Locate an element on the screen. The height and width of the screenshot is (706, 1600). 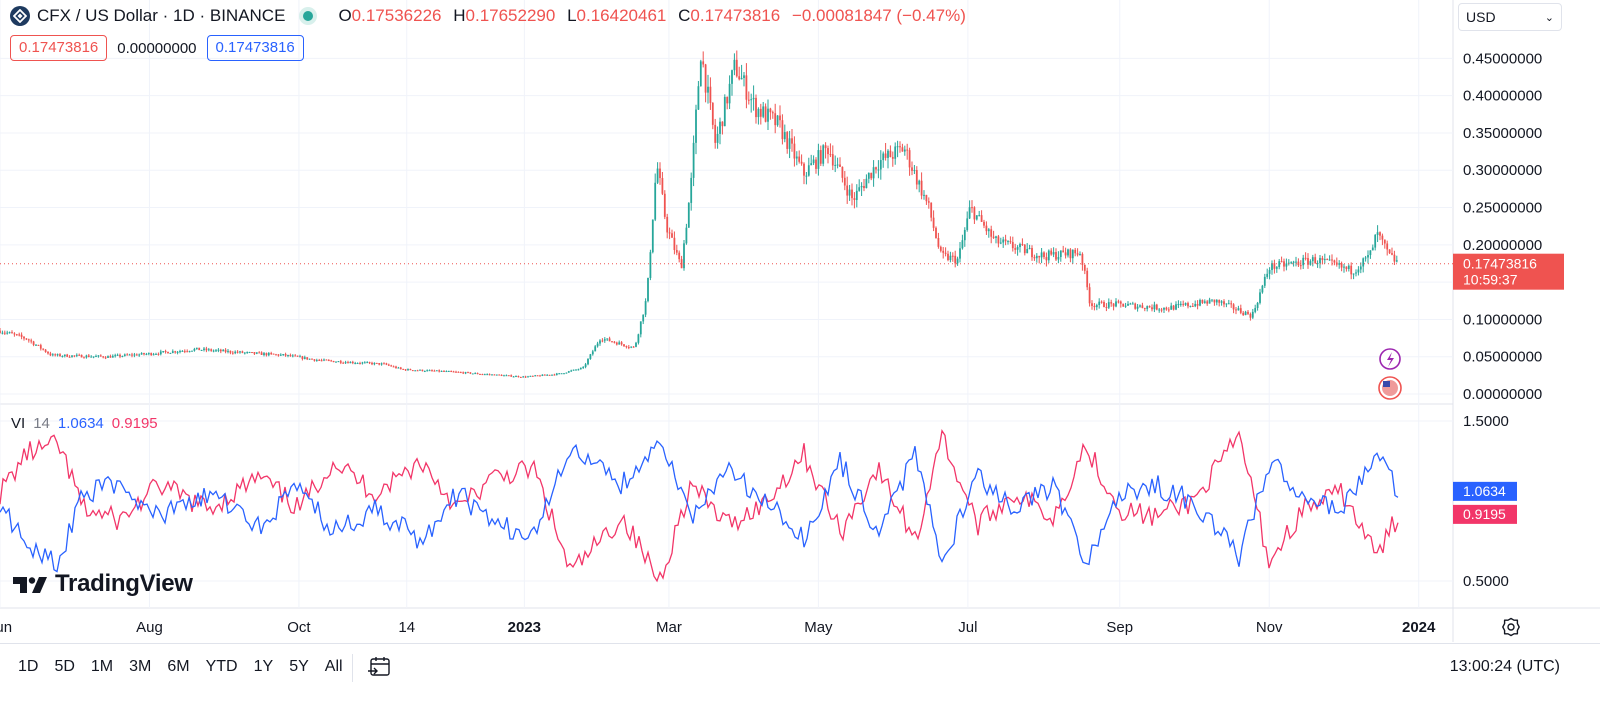
range-ytd-button: YTD is located at coordinates (221, 666).